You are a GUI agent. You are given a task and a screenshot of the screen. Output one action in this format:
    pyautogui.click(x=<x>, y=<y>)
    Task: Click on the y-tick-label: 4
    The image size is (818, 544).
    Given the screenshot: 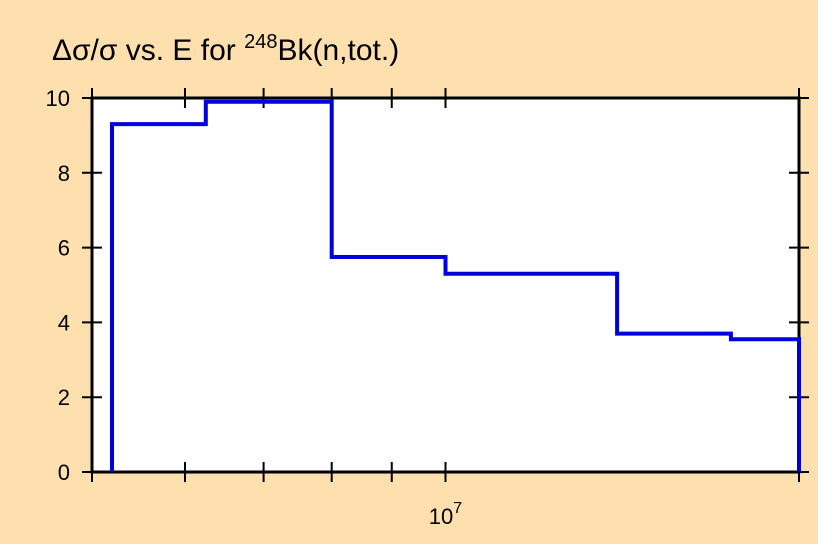 What is the action you would take?
    pyautogui.click(x=64, y=322)
    